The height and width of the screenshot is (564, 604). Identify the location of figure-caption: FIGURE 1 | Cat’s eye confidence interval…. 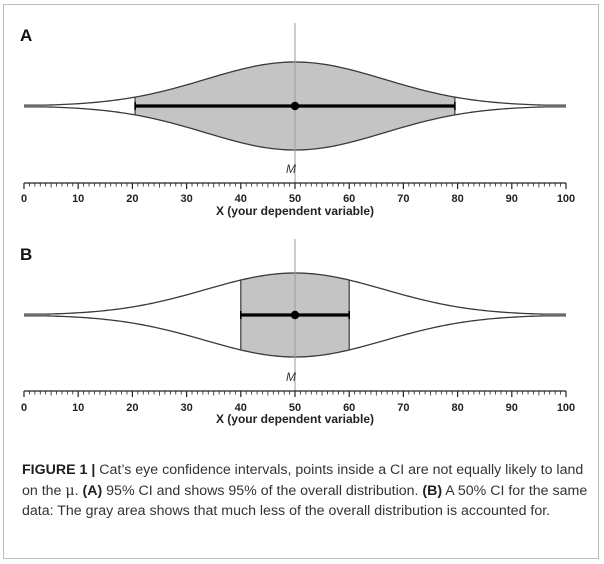
(307, 491).